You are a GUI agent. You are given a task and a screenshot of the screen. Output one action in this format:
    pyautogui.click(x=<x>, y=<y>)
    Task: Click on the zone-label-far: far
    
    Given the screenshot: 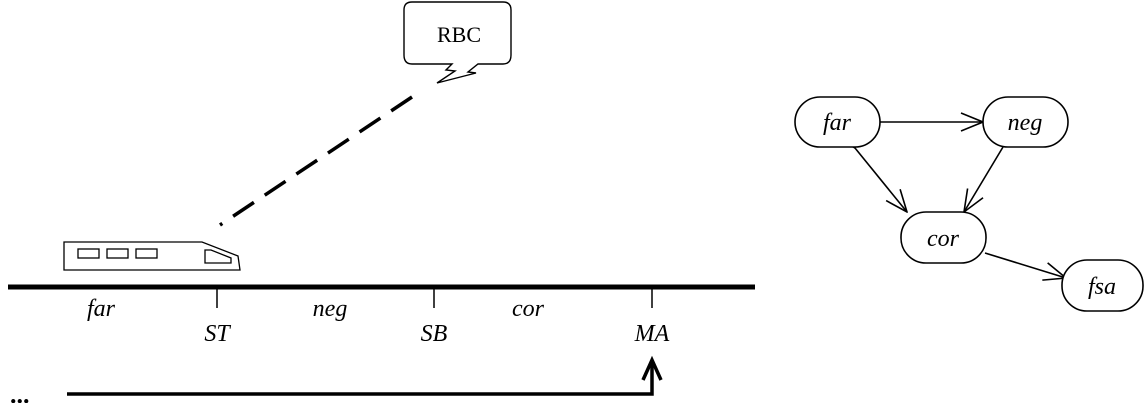 What is the action you would take?
    pyautogui.click(x=101, y=309)
    